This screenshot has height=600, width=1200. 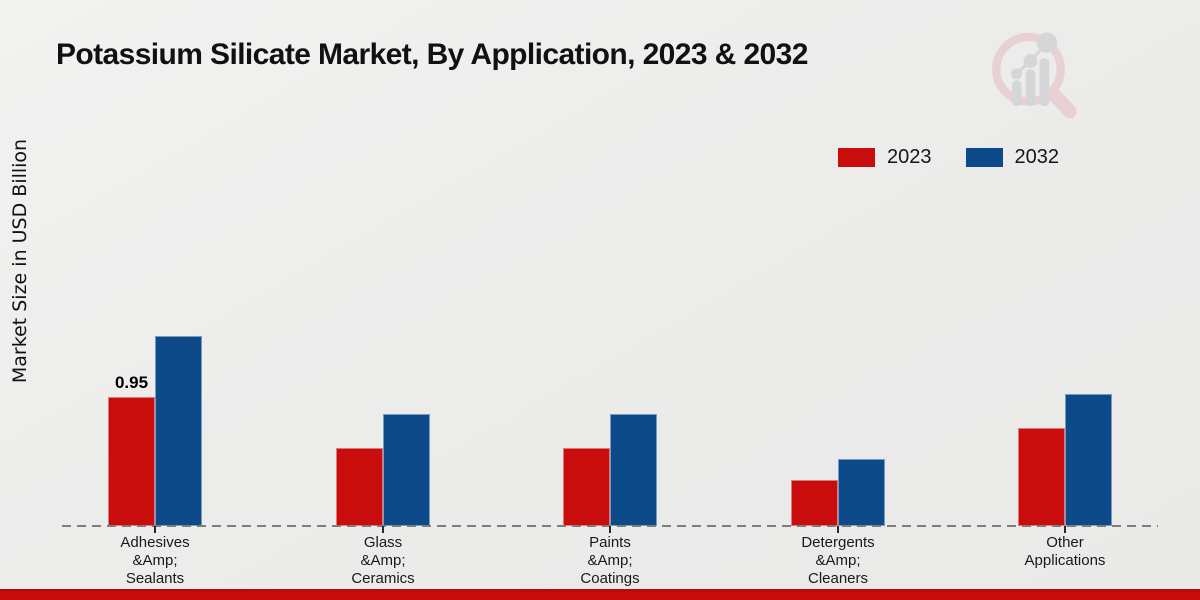 I want to click on x-axis-category-label: Glass &Amp; Ceramics, so click(x=383, y=560).